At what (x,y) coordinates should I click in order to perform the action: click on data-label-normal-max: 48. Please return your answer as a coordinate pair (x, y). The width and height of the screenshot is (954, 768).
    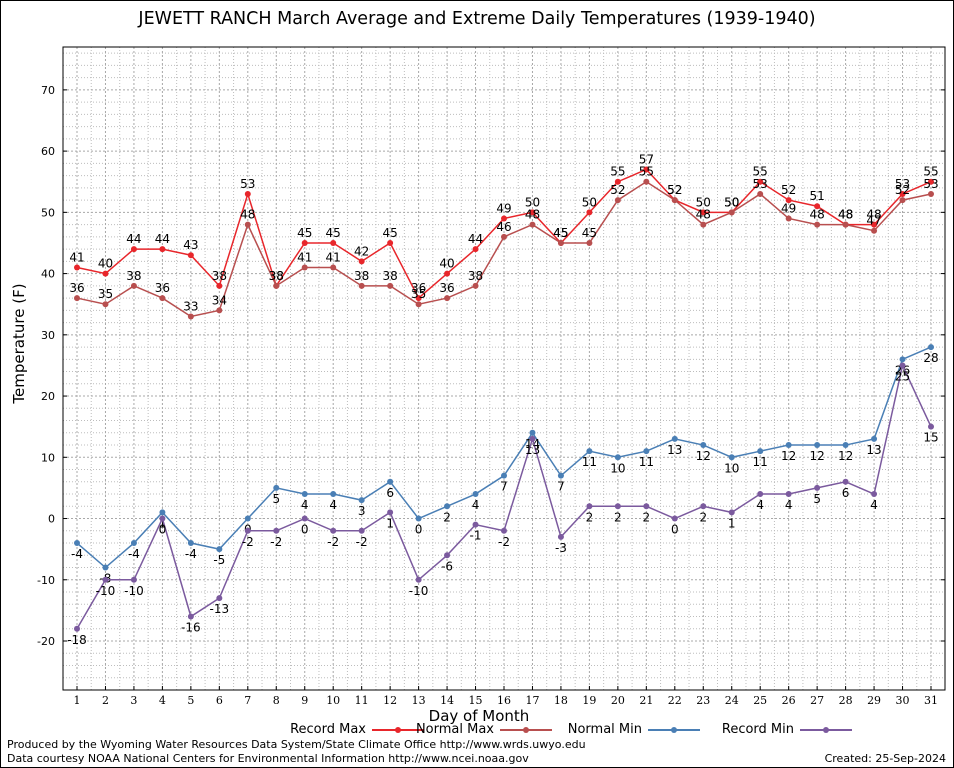
    Looking at the image, I should click on (532, 215).